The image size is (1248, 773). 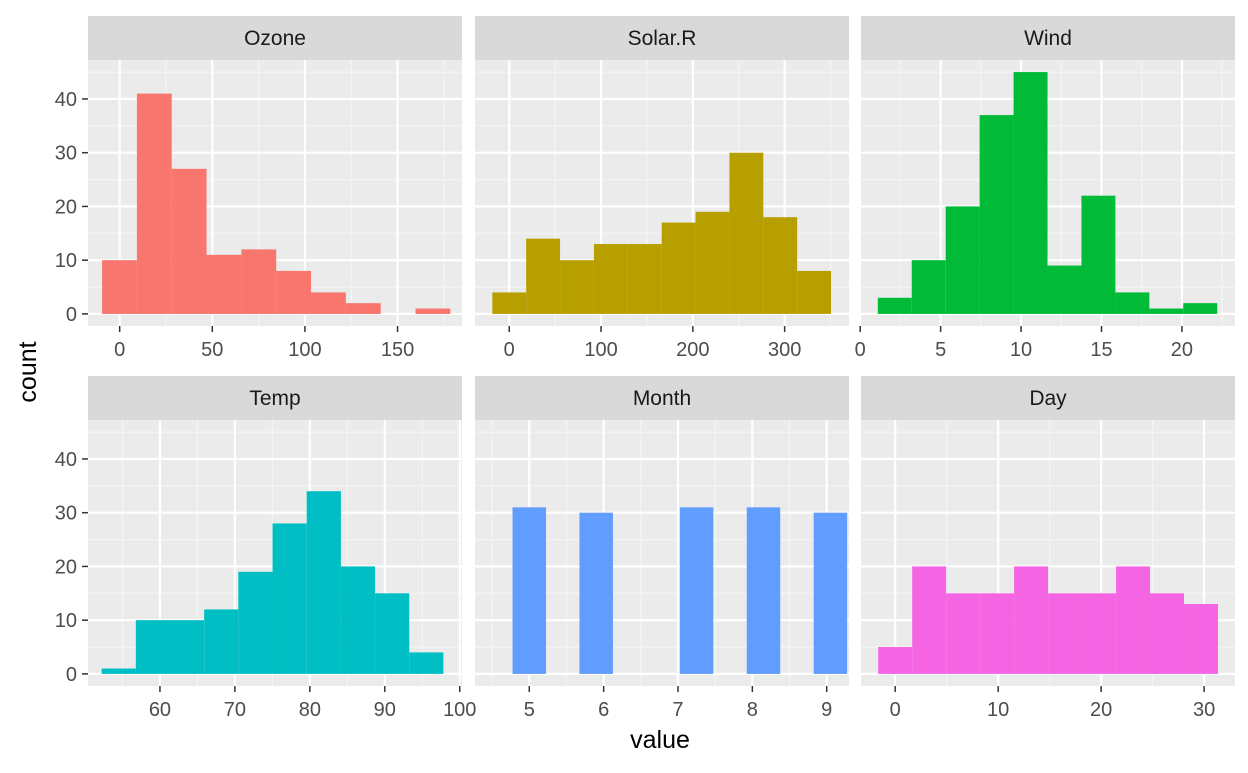 I want to click on facet-panel-solar-r: Solar.R 0 100 200 300, so click(x=662, y=188).